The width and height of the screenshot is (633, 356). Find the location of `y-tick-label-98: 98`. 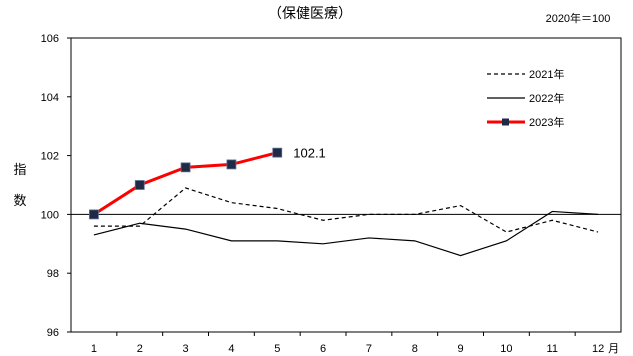

y-tick-label-98: 98 is located at coordinates (53, 274).